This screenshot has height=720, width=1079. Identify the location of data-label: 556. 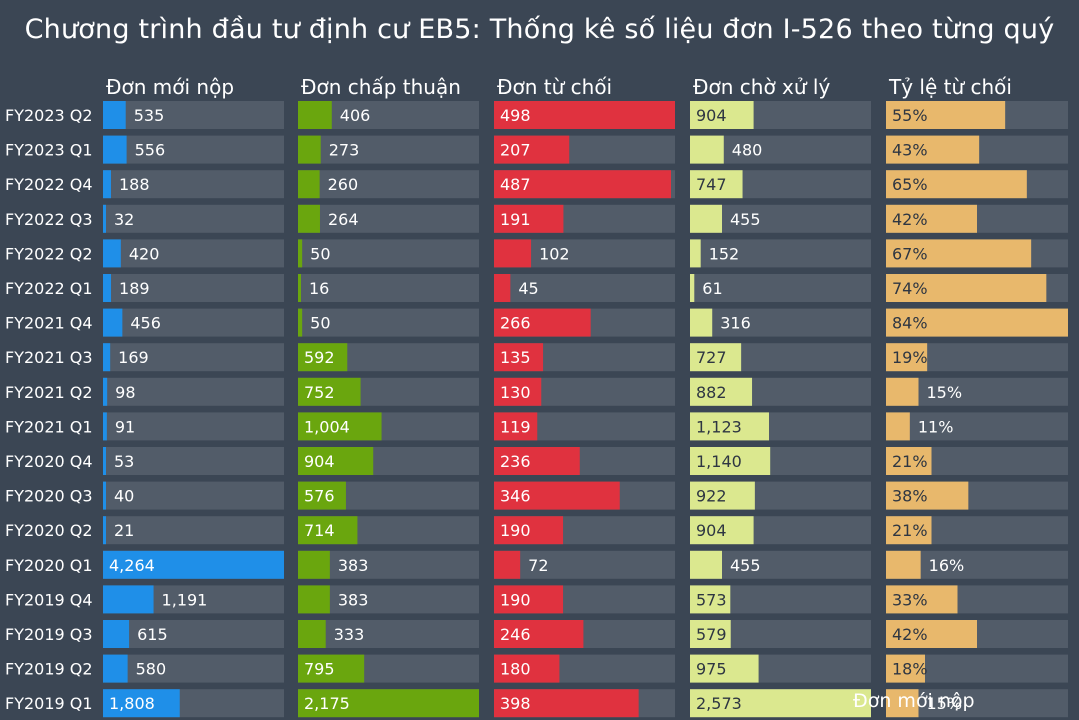
(150, 150).